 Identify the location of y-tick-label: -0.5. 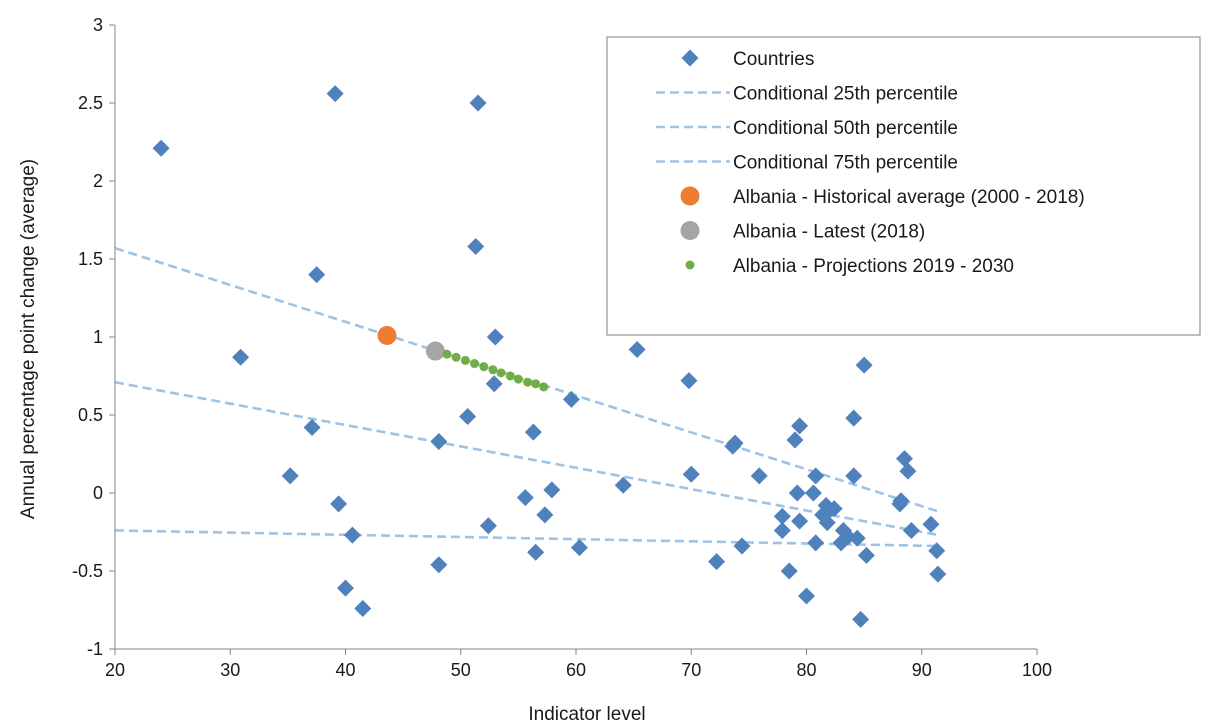
(87, 571).